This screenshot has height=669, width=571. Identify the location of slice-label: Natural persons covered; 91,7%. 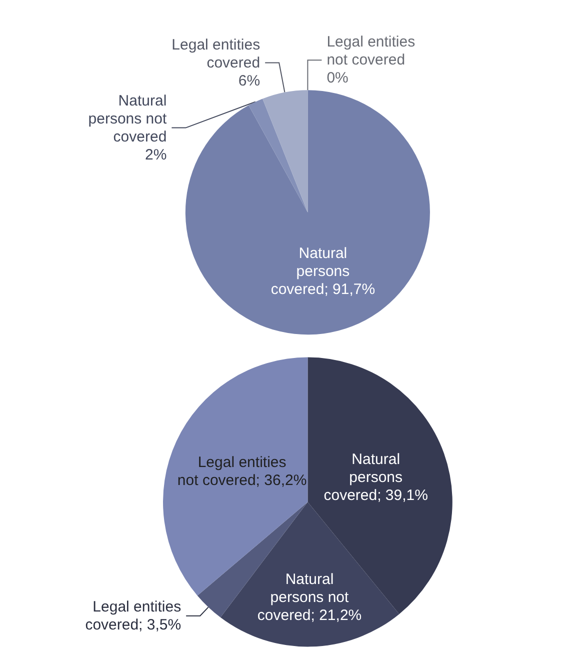
(323, 271).